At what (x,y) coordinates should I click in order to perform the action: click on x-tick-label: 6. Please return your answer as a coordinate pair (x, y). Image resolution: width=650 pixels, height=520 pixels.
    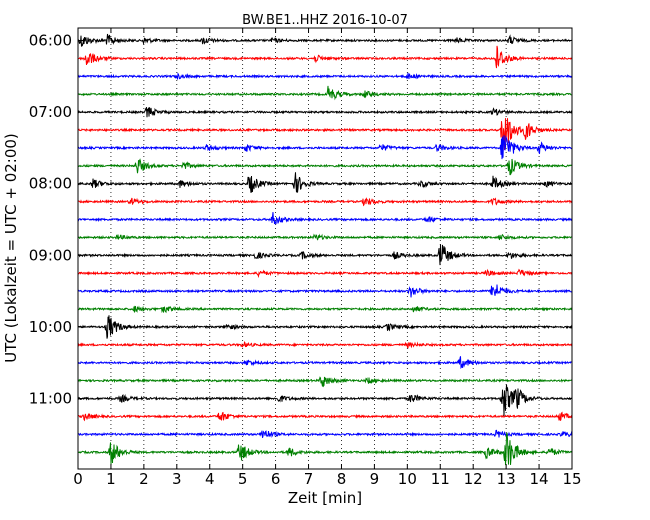
    Looking at the image, I should click on (276, 479).